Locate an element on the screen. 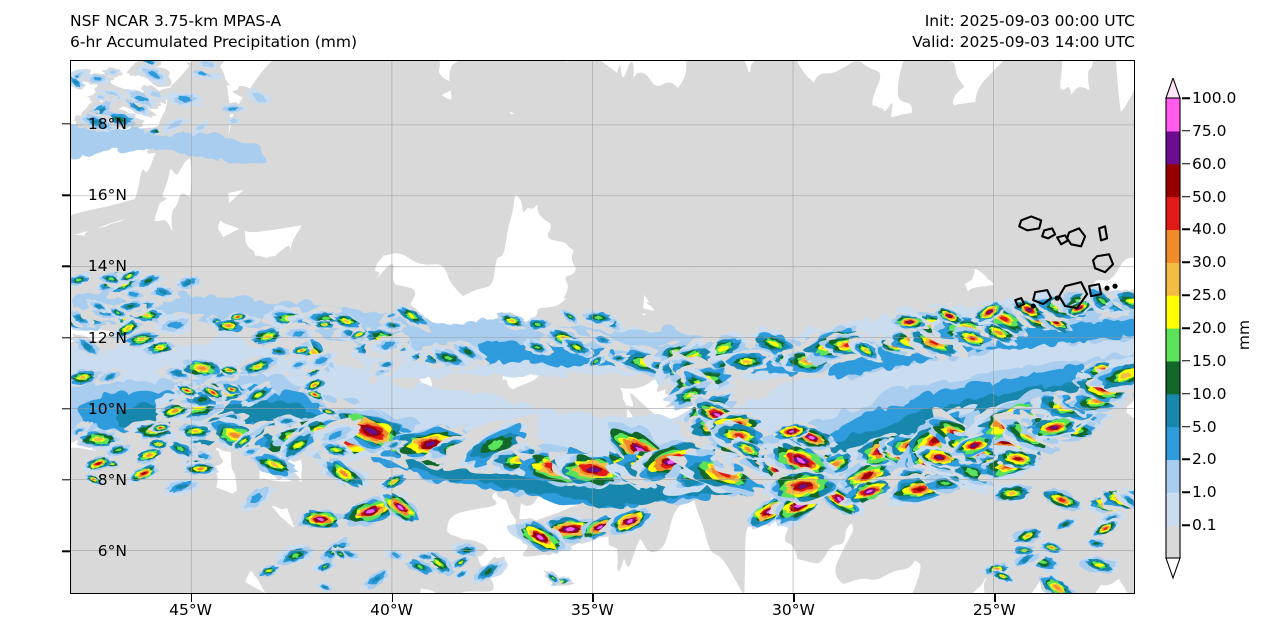  colorbar-outline is located at coordinates (1173, 328).